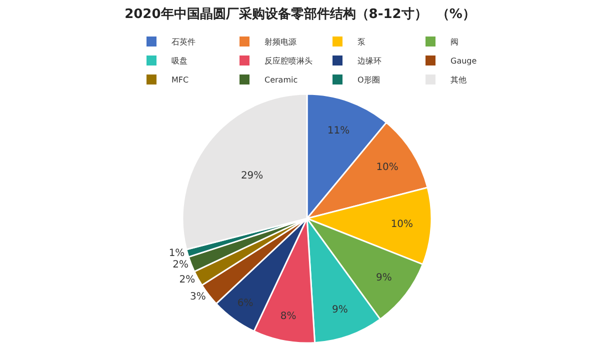 The height and width of the screenshot is (349, 600). What do you see at coordinates (280, 42) in the screenshot?
I see `legend-label: 射频电源` at bounding box center [280, 42].